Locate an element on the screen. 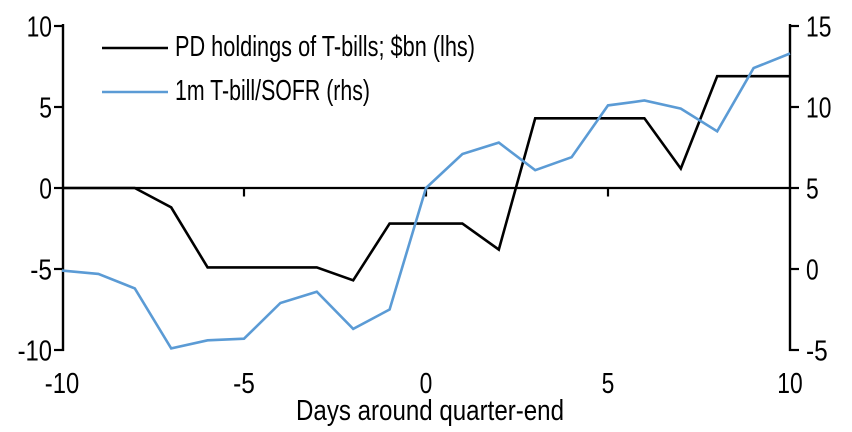  x-axis-tick-label: 0 is located at coordinates (426, 384).